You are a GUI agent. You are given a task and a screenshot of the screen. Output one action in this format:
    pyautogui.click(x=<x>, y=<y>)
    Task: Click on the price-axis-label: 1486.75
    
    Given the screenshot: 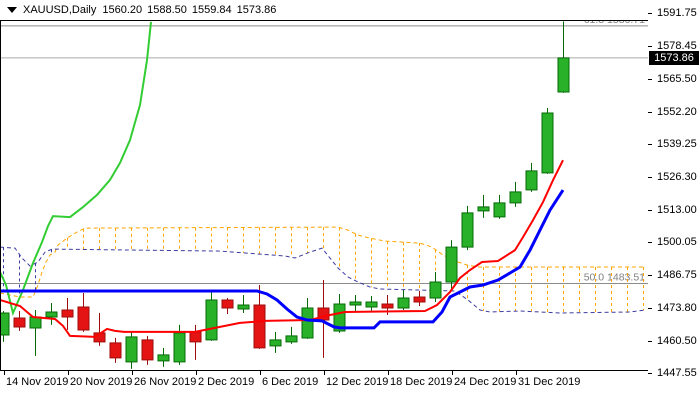 What is the action you would take?
    pyautogui.click(x=677, y=275)
    